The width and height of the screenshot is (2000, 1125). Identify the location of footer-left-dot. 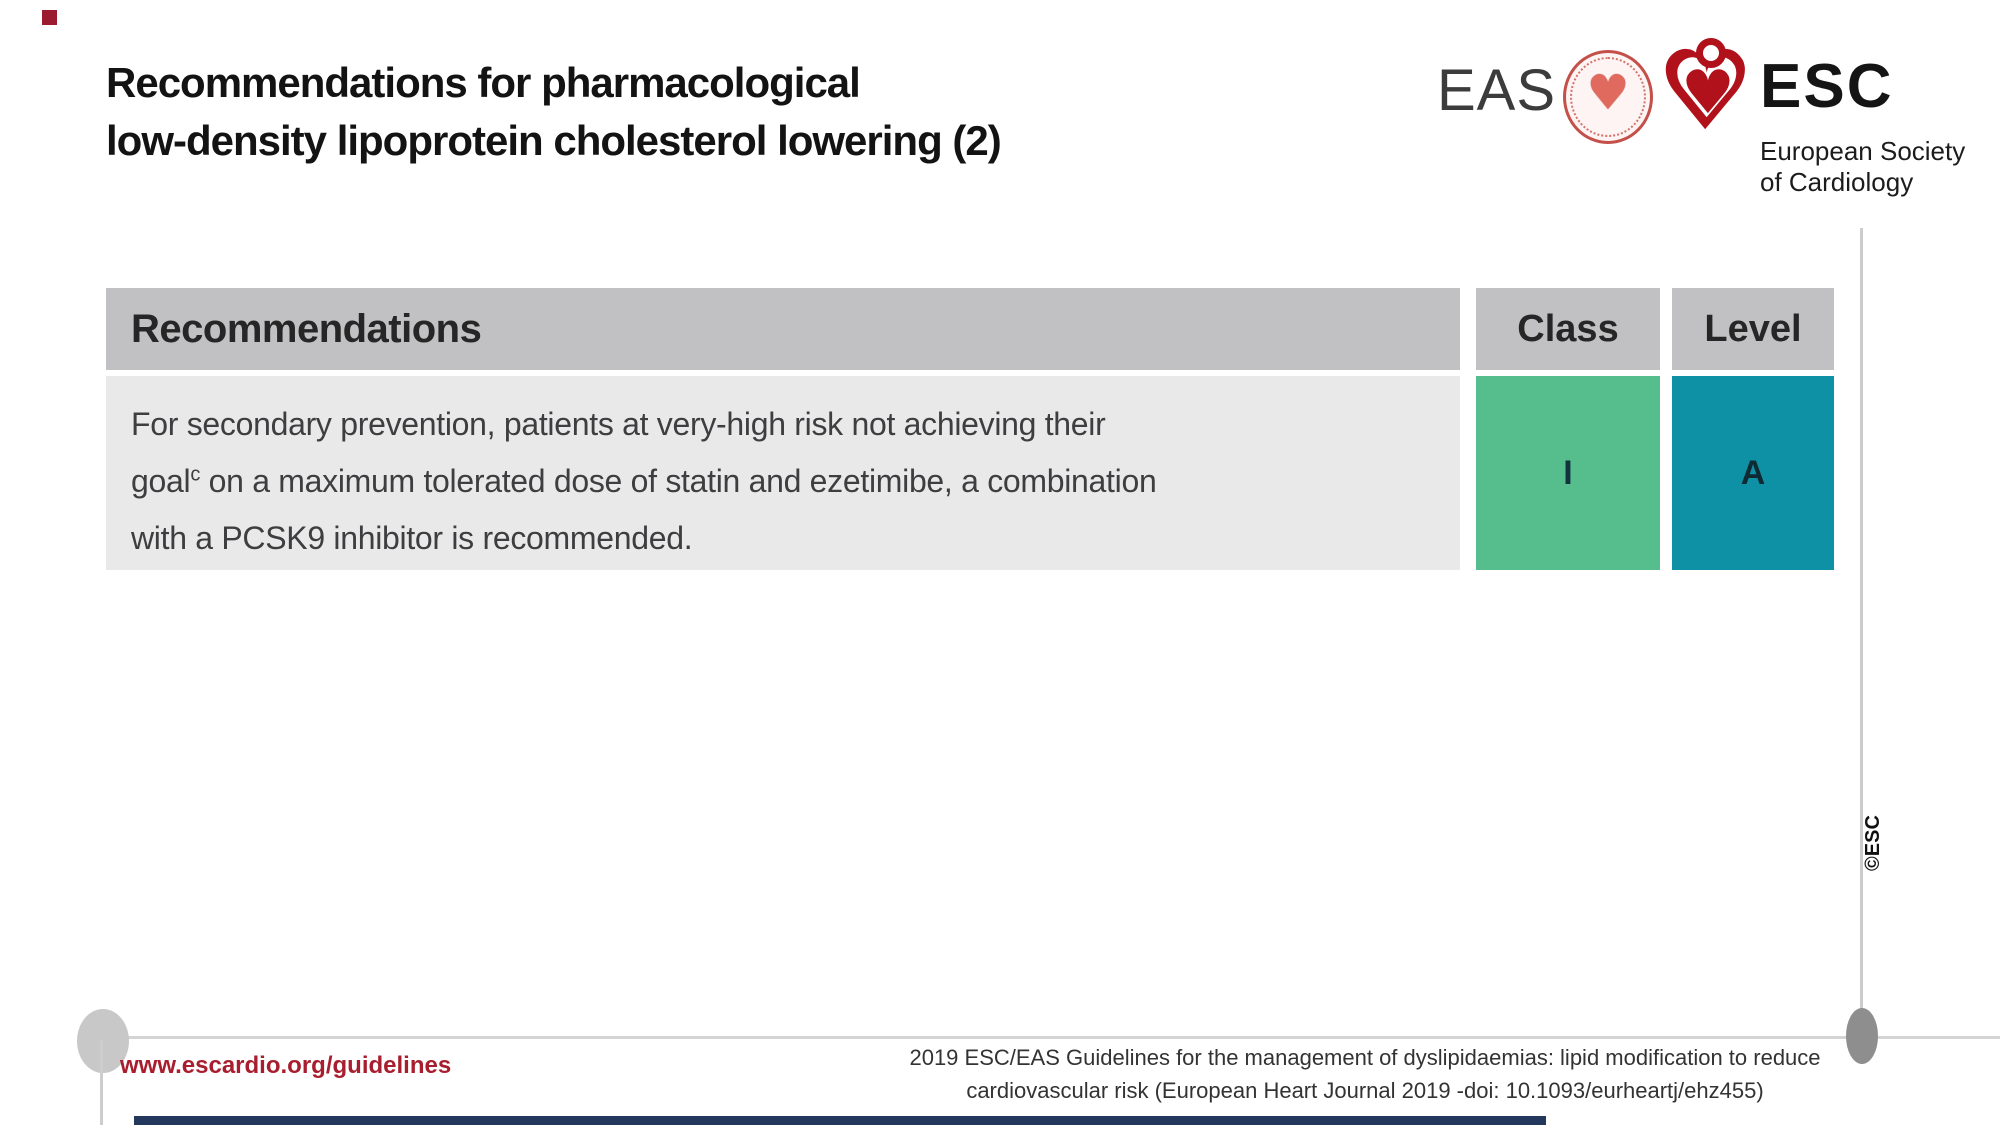
(103, 1041).